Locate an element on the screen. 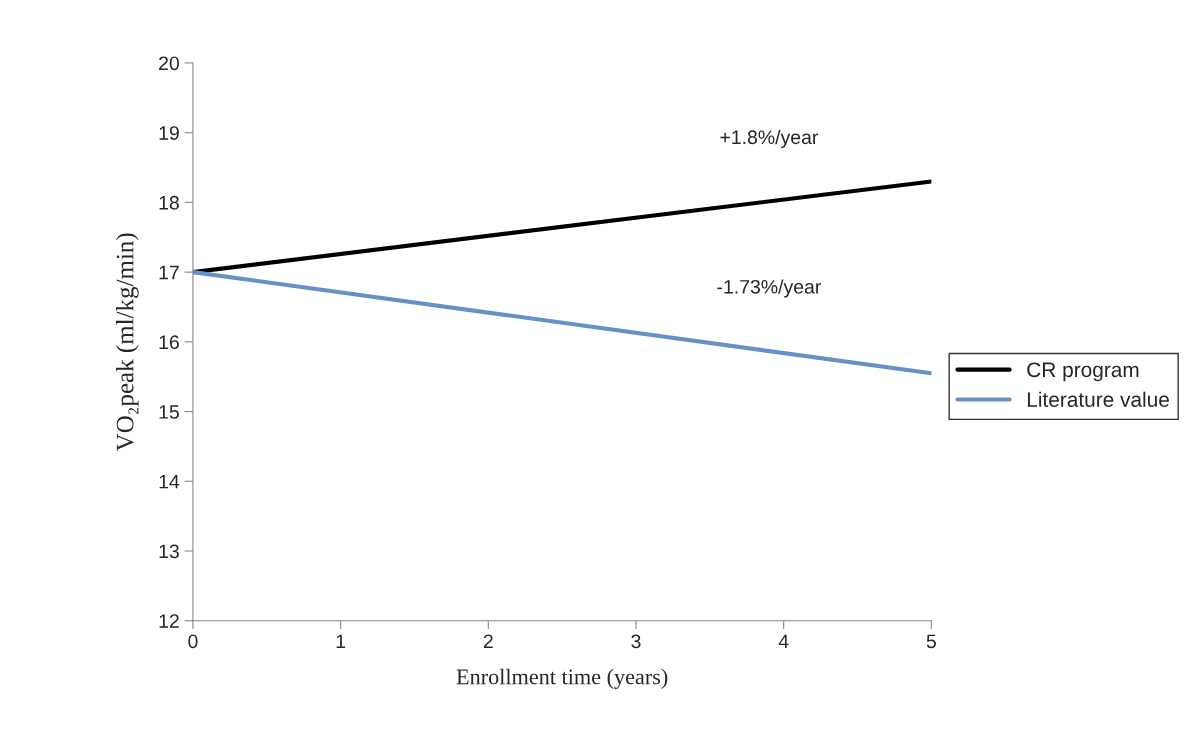 This screenshot has height=732, width=1191. x-tick-label: 4 is located at coordinates (783, 641).